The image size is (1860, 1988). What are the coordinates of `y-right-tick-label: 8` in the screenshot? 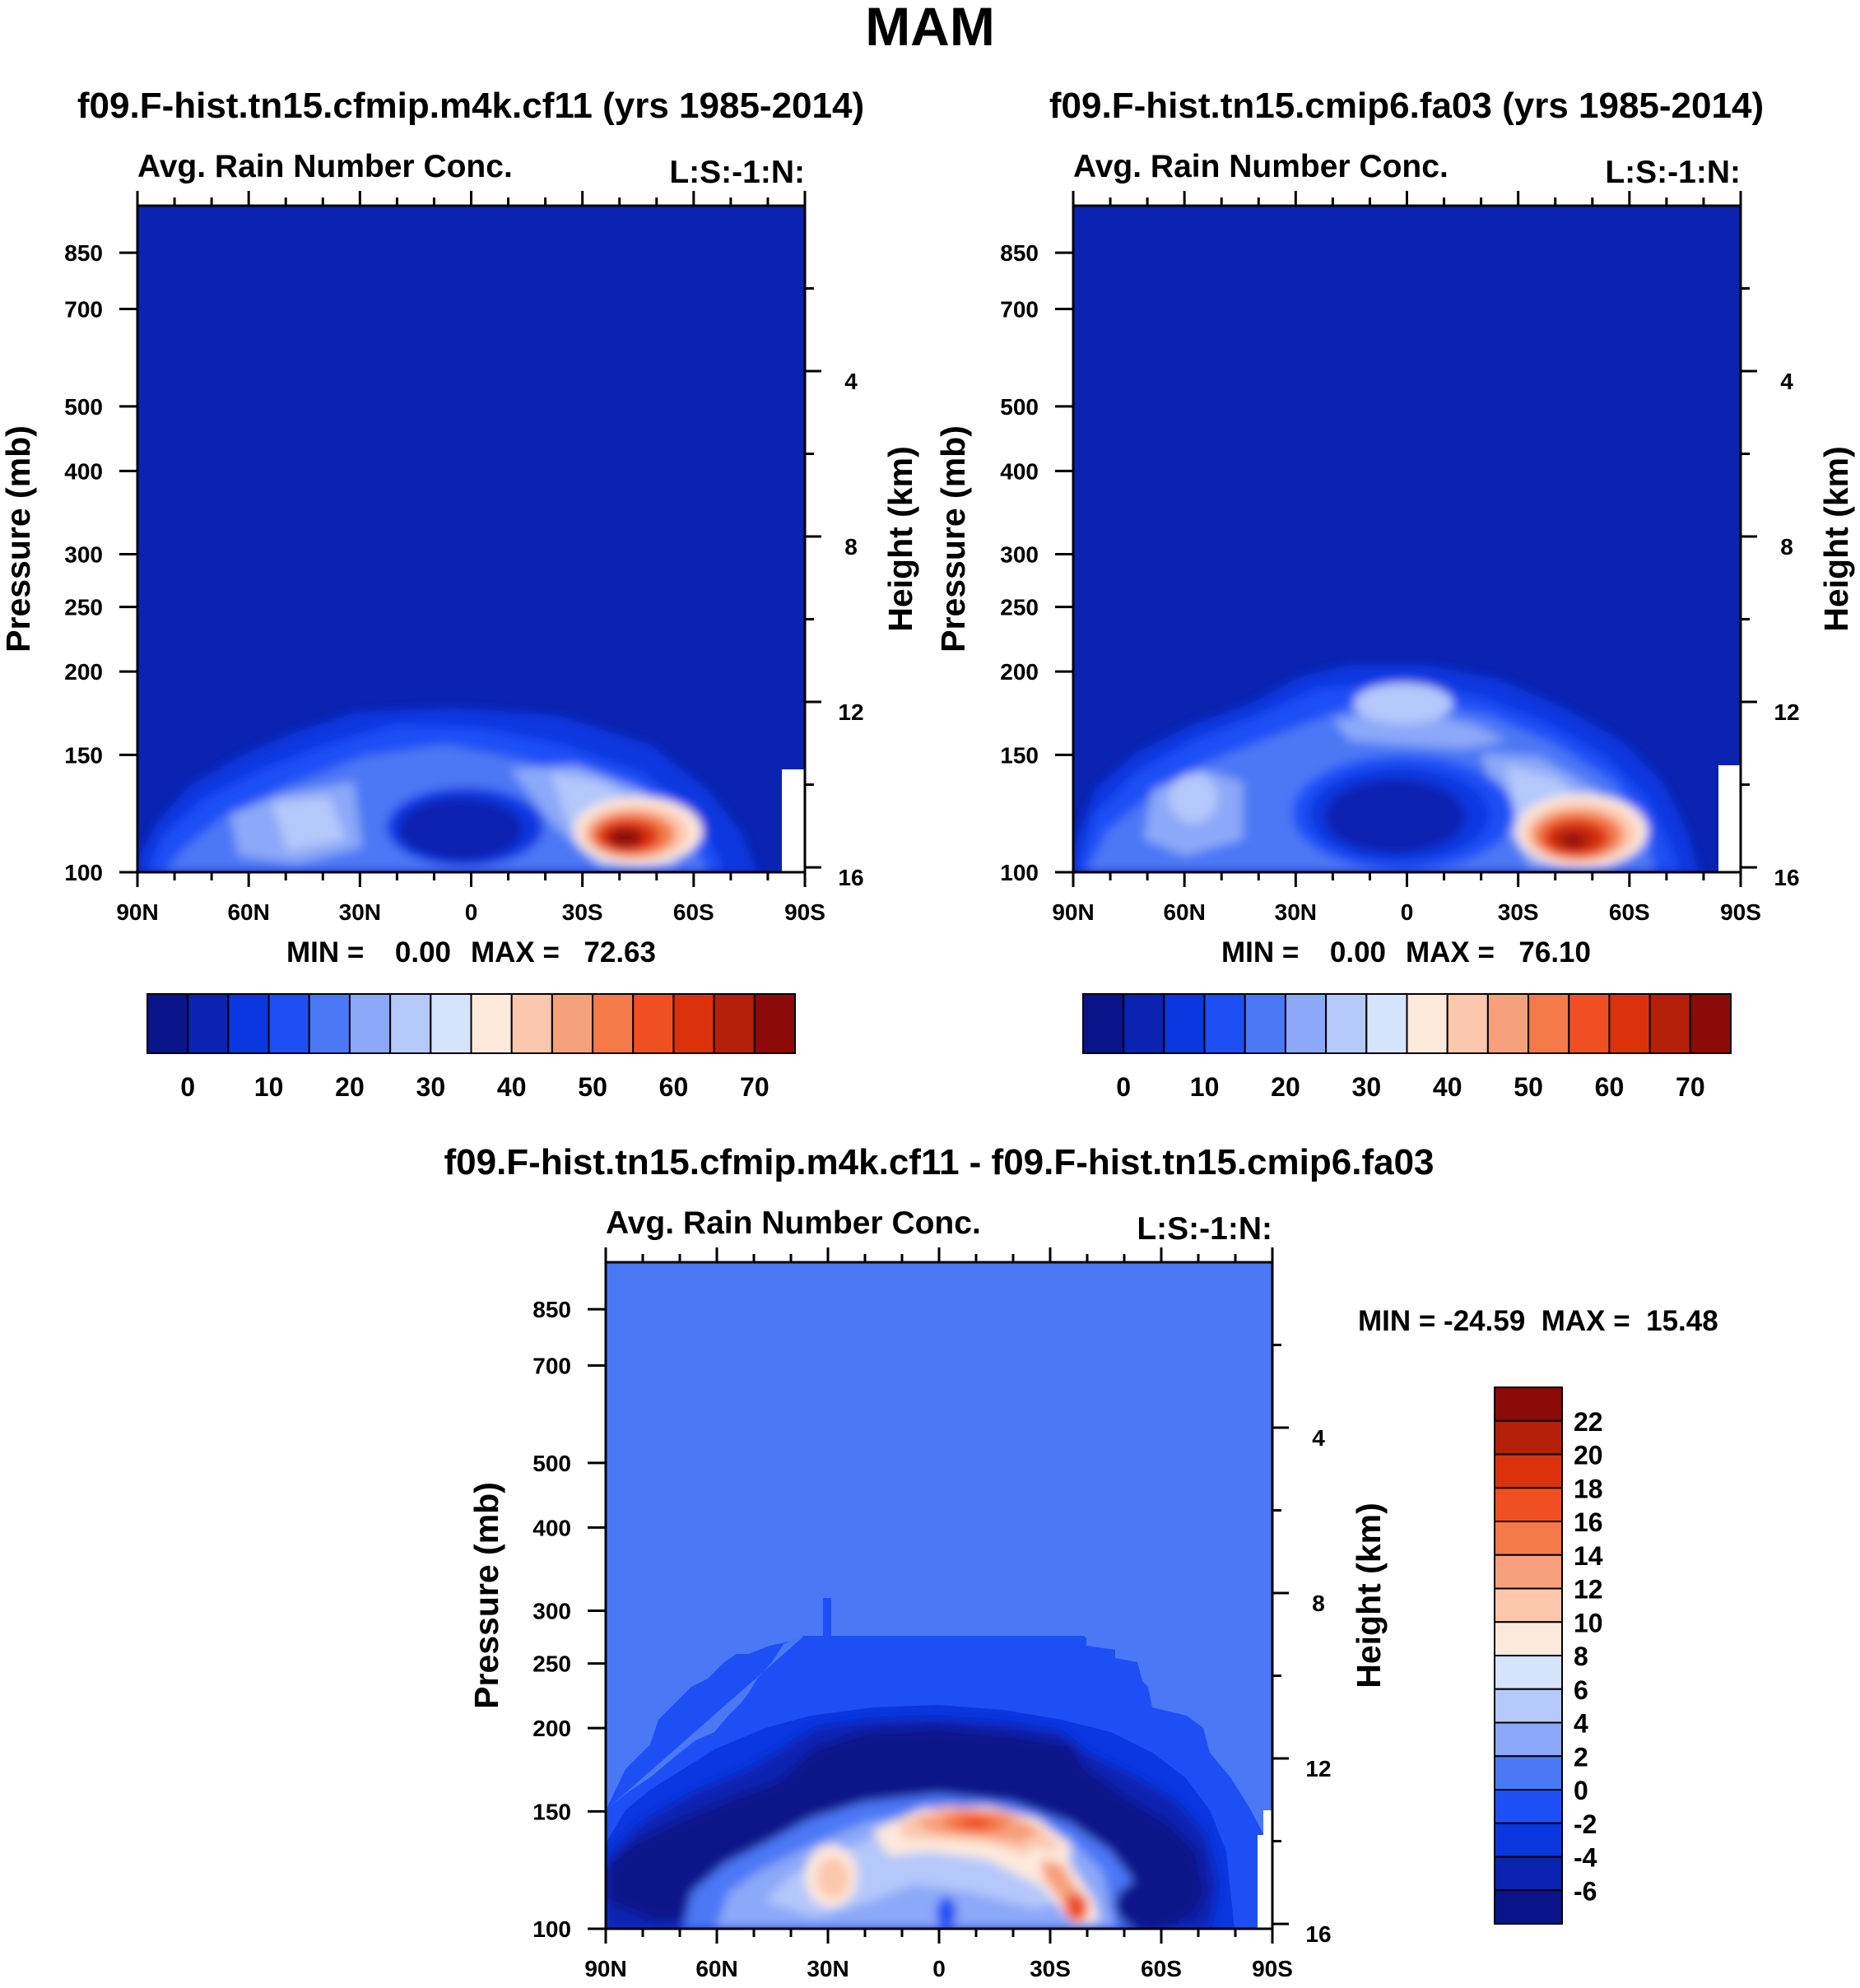 It's located at (1318, 1603).